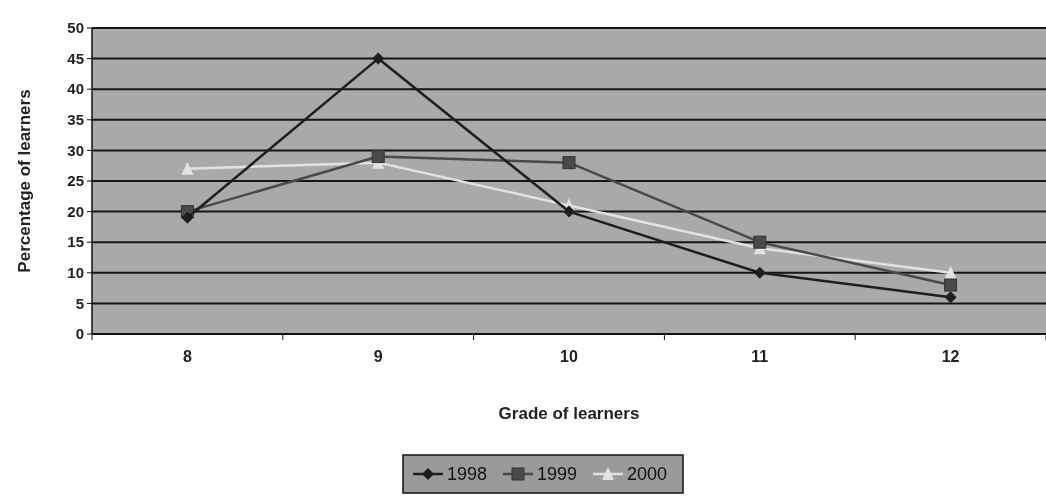 The image size is (1046, 501). Describe the element at coordinates (75, 120) in the screenshot. I see `y-tick-label: 35` at that location.